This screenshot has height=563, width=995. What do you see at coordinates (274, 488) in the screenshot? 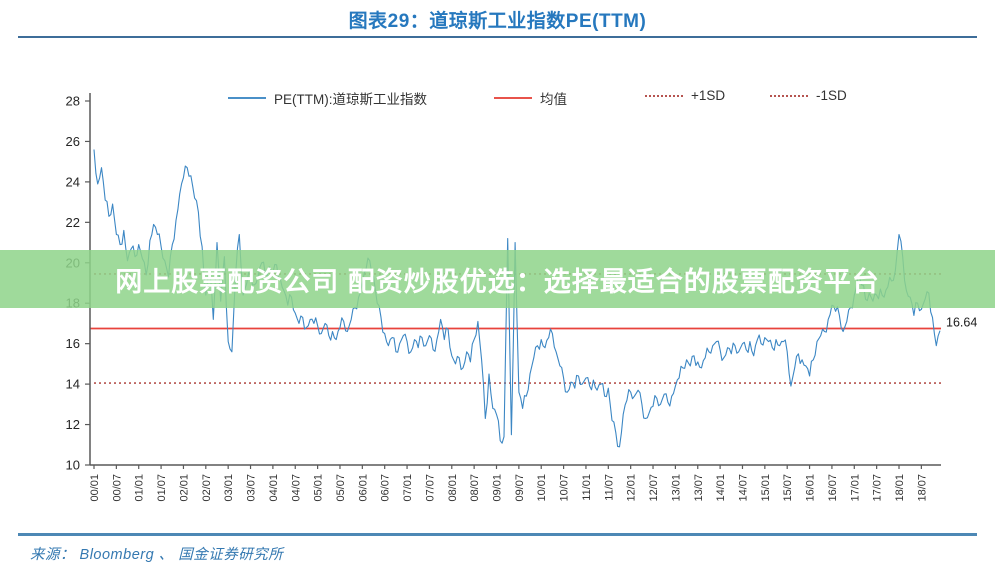
I see `svg-text: 04/01` at bounding box center [274, 488].